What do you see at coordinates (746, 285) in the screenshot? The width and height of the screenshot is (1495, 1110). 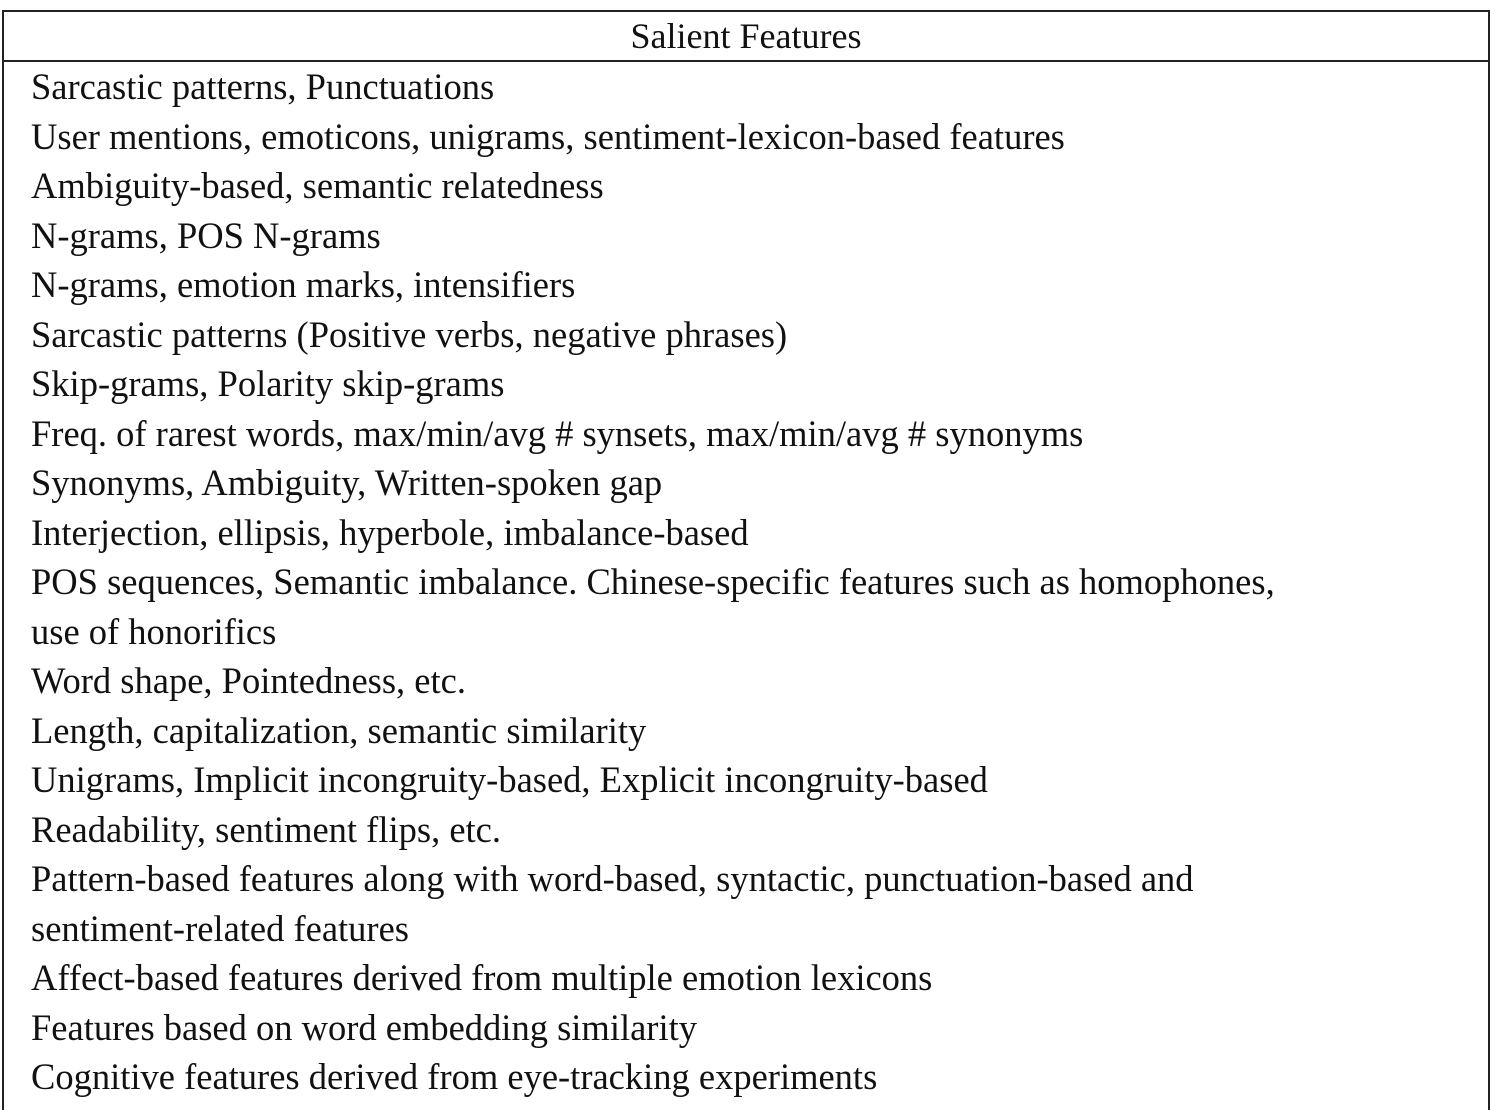 I see `table-row: N-grams, emotion marks, intensifiers` at bounding box center [746, 285].